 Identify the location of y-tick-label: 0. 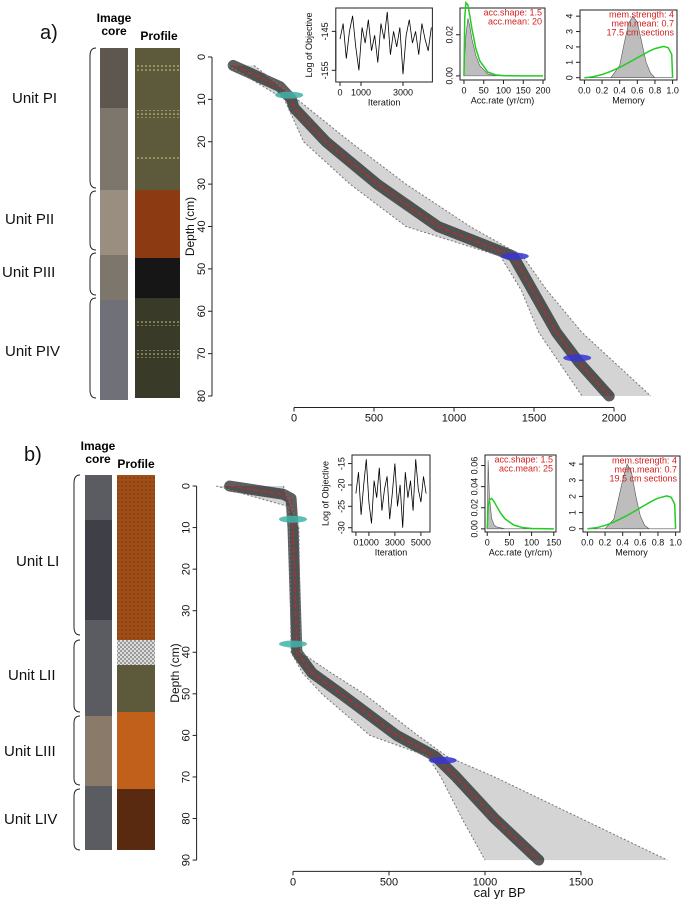
(569, 77).